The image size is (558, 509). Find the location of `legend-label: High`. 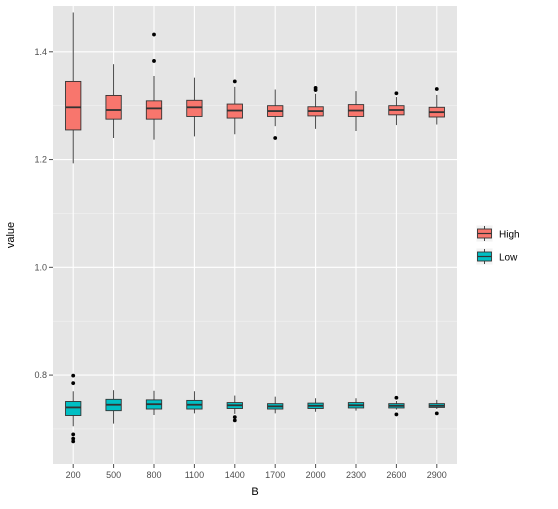

legend-label: High is located at coordinates (509, 235).